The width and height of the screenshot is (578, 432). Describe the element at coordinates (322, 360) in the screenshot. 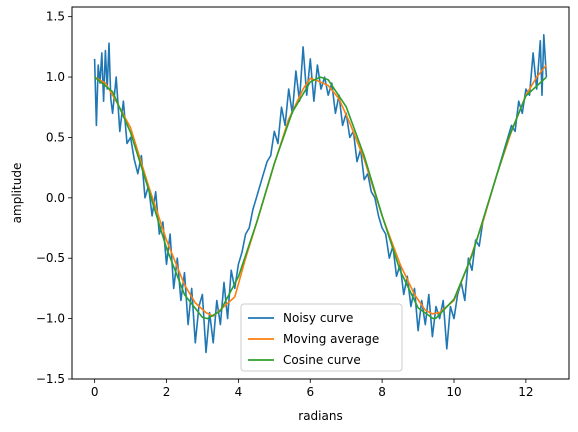

I see `legend-label-3: Cosine curve` at that location.